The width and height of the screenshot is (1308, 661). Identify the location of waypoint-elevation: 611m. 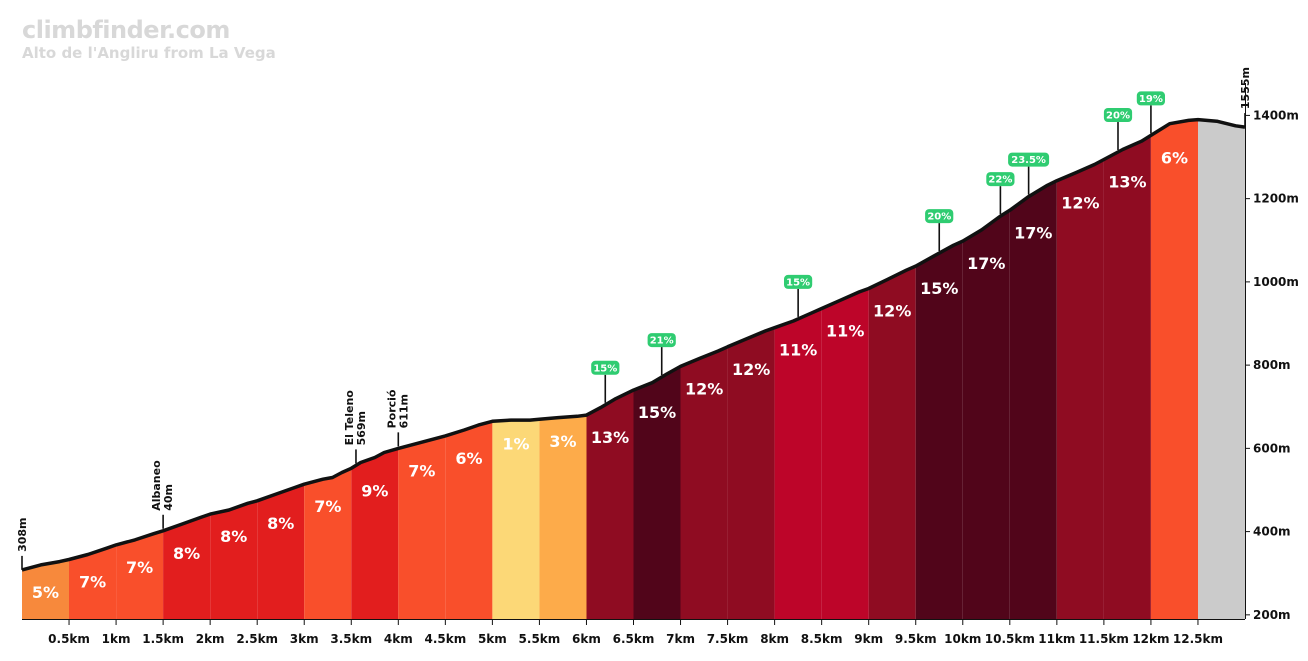
(403, 411).